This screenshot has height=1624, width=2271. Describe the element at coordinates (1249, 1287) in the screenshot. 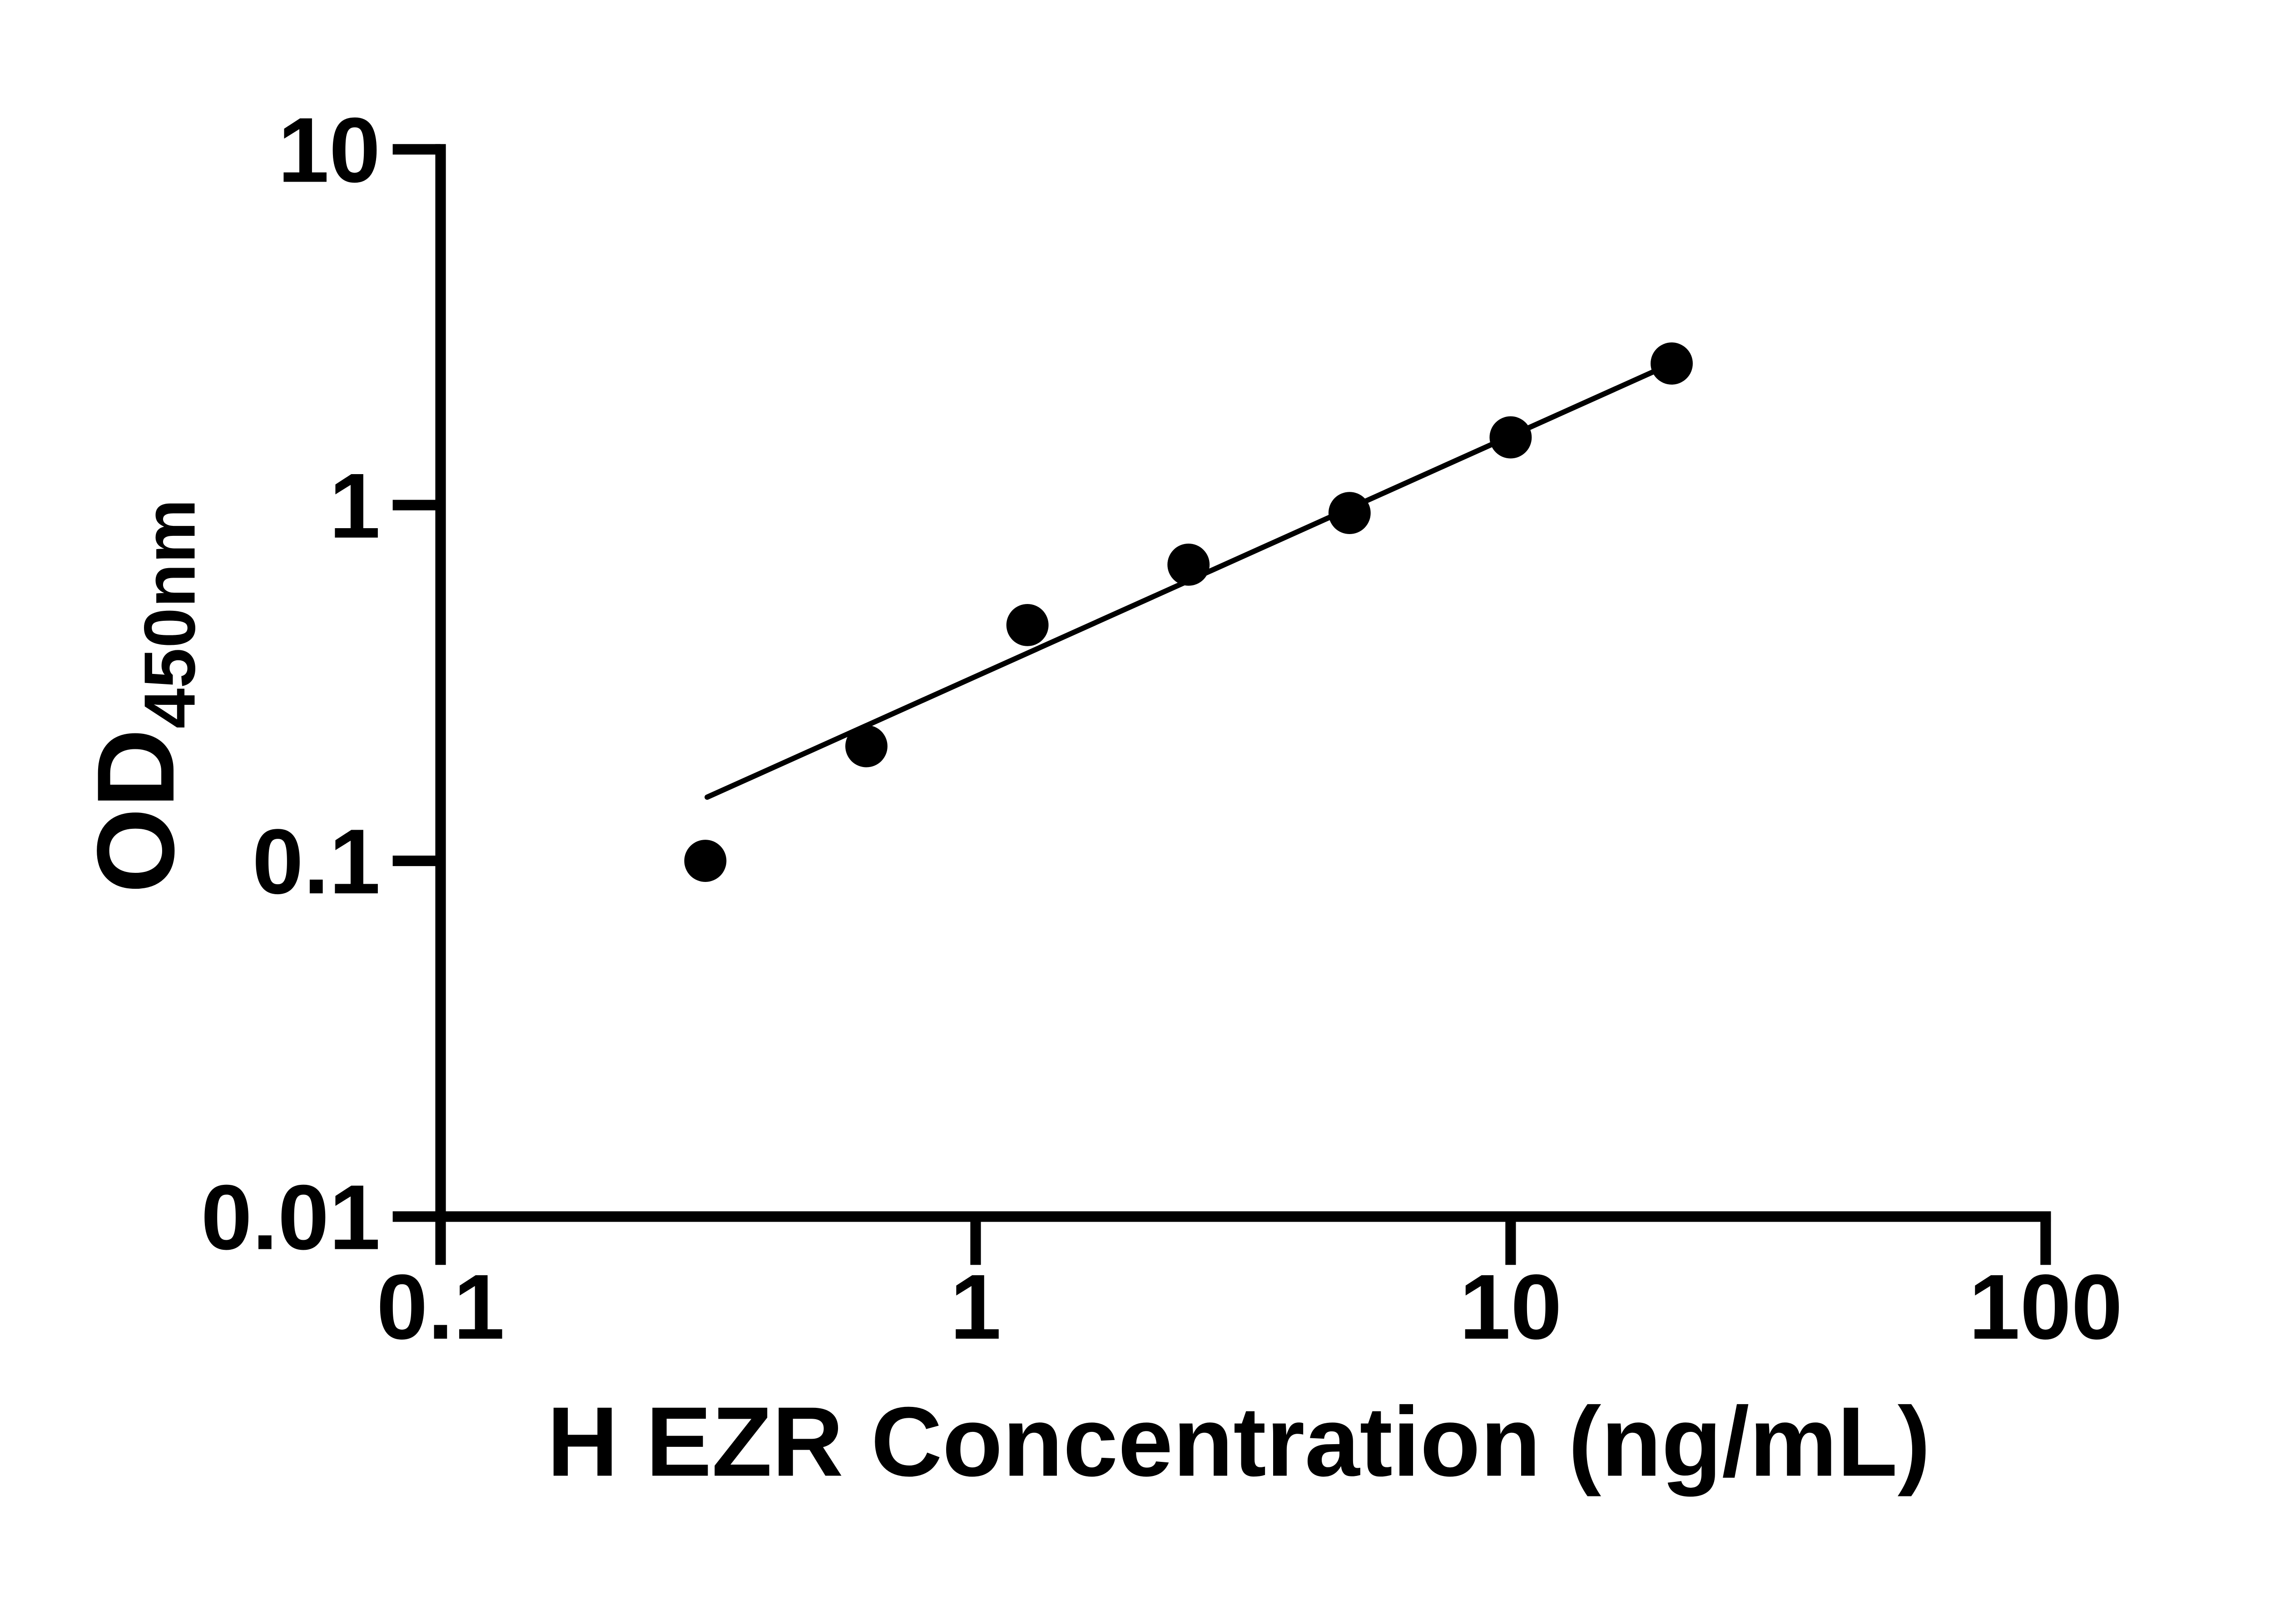

I see `x-axis-ticks: 0.1 1 10 100` at that location.